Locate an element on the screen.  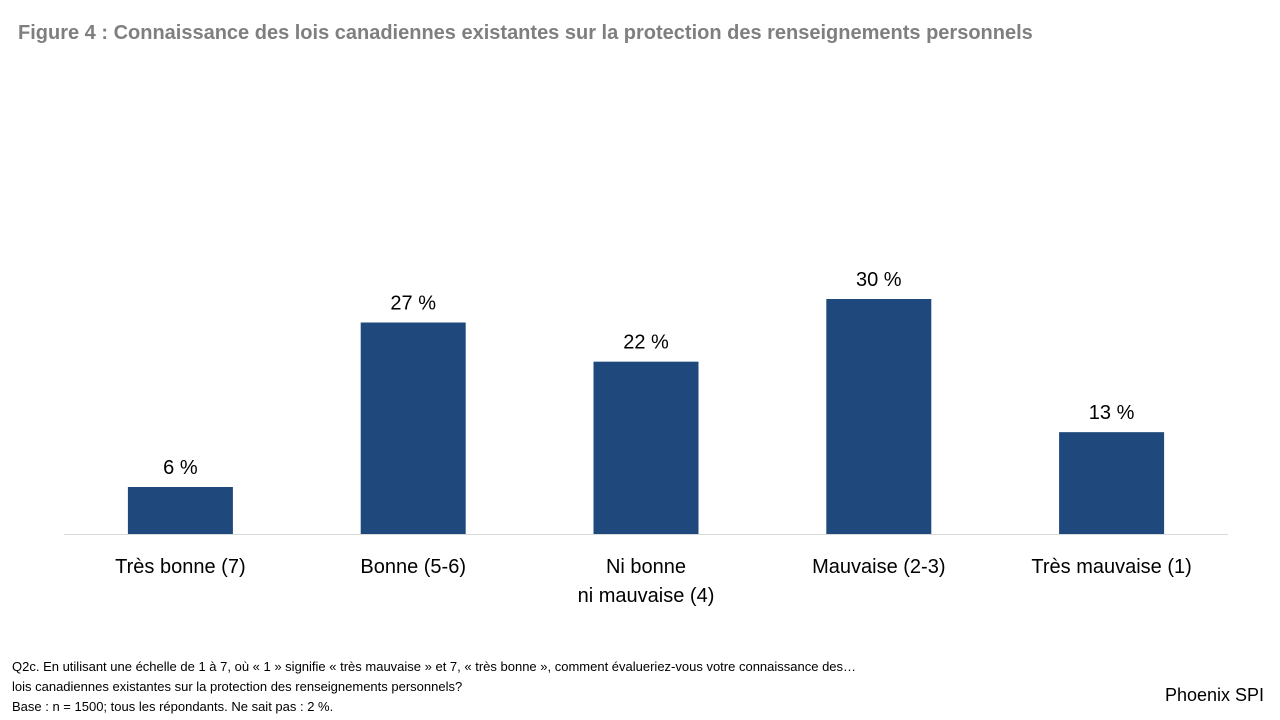
category-label-3: Ni bonne ni mauvaise (4) is located at coordinates (646, 581).